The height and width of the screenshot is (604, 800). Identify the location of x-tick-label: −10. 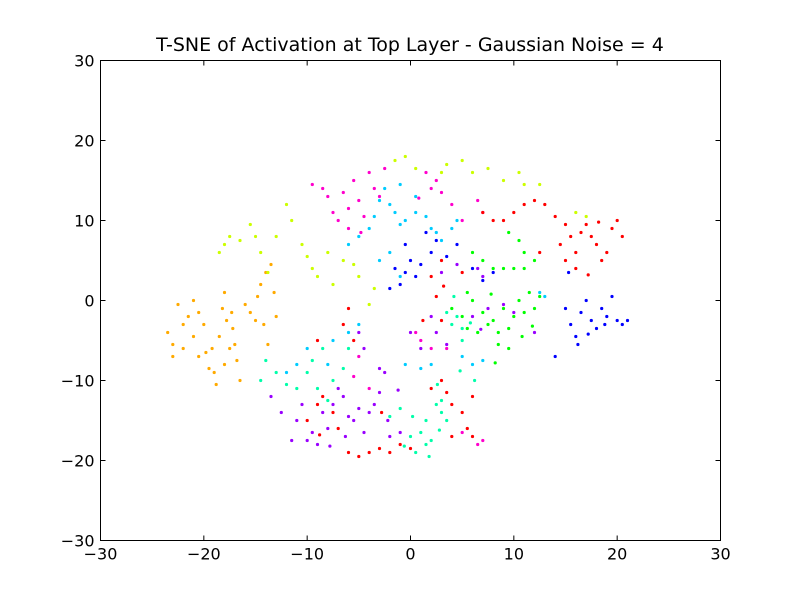
(307, 554).